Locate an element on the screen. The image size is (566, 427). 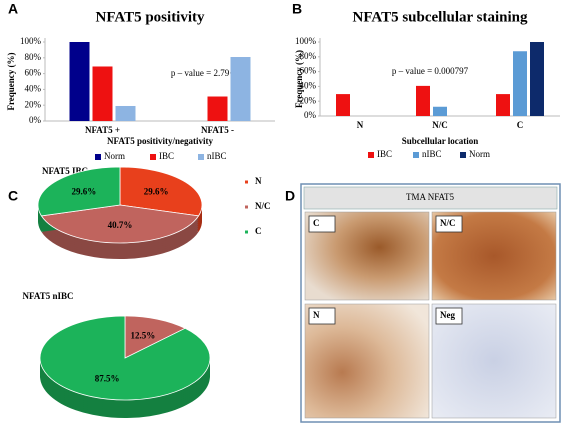
data-label: 40.7% is located at coordinates (120, 225).